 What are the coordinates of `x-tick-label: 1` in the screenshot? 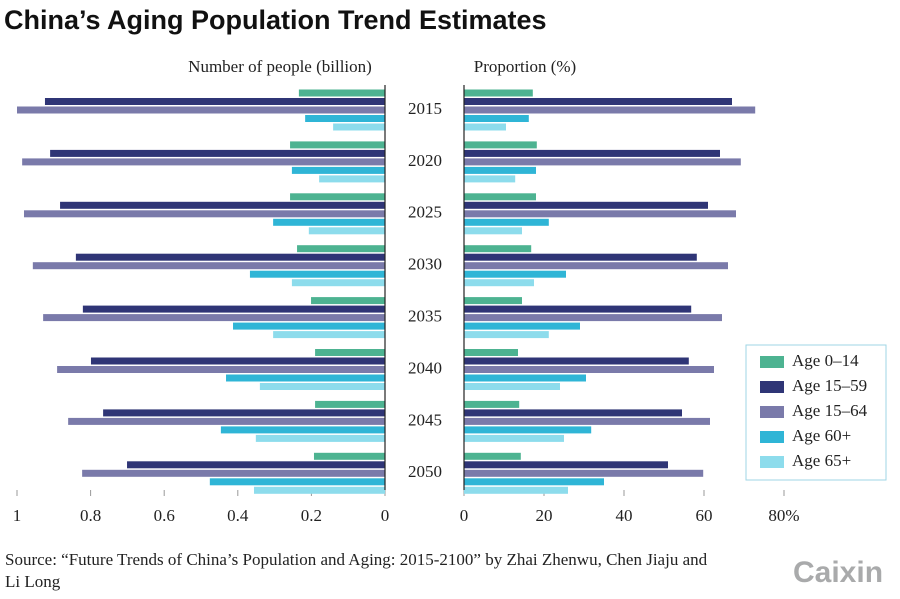 It's located at (17, 515).